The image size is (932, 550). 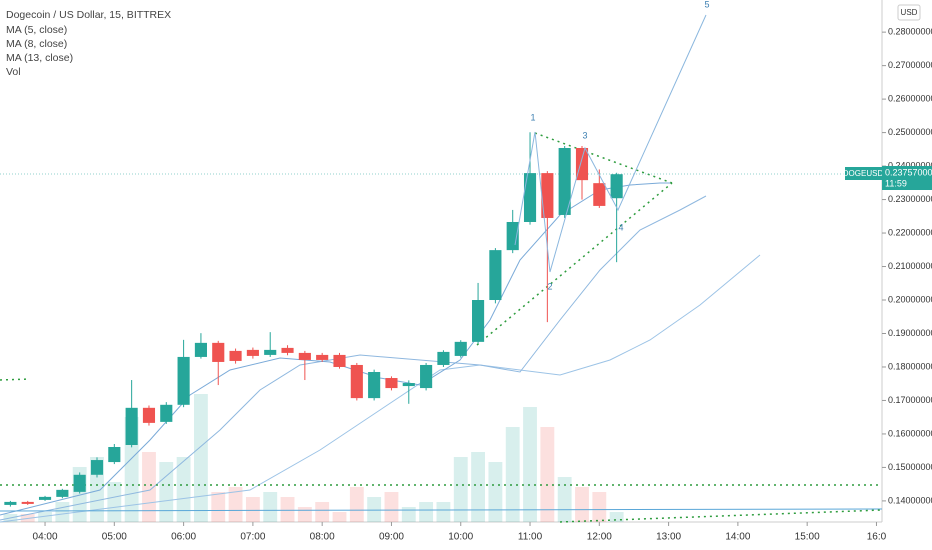 I want to click on pattern-line, so click(x=610, y=143).